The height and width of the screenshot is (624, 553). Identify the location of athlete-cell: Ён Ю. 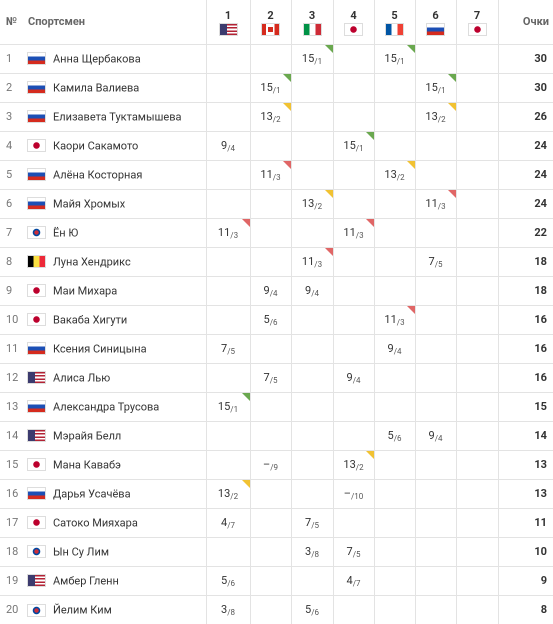
(116, 232).